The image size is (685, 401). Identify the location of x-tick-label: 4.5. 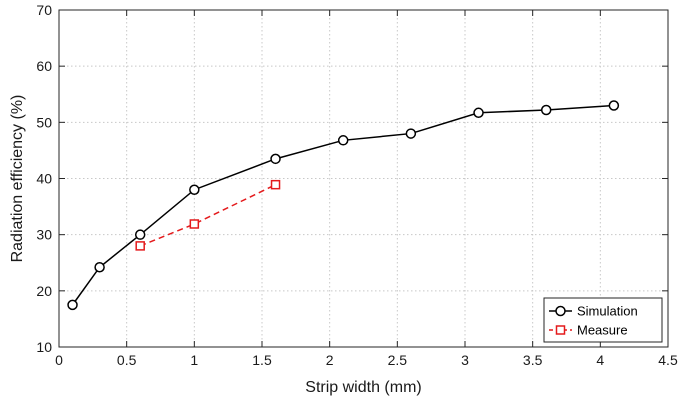
(668, 360).